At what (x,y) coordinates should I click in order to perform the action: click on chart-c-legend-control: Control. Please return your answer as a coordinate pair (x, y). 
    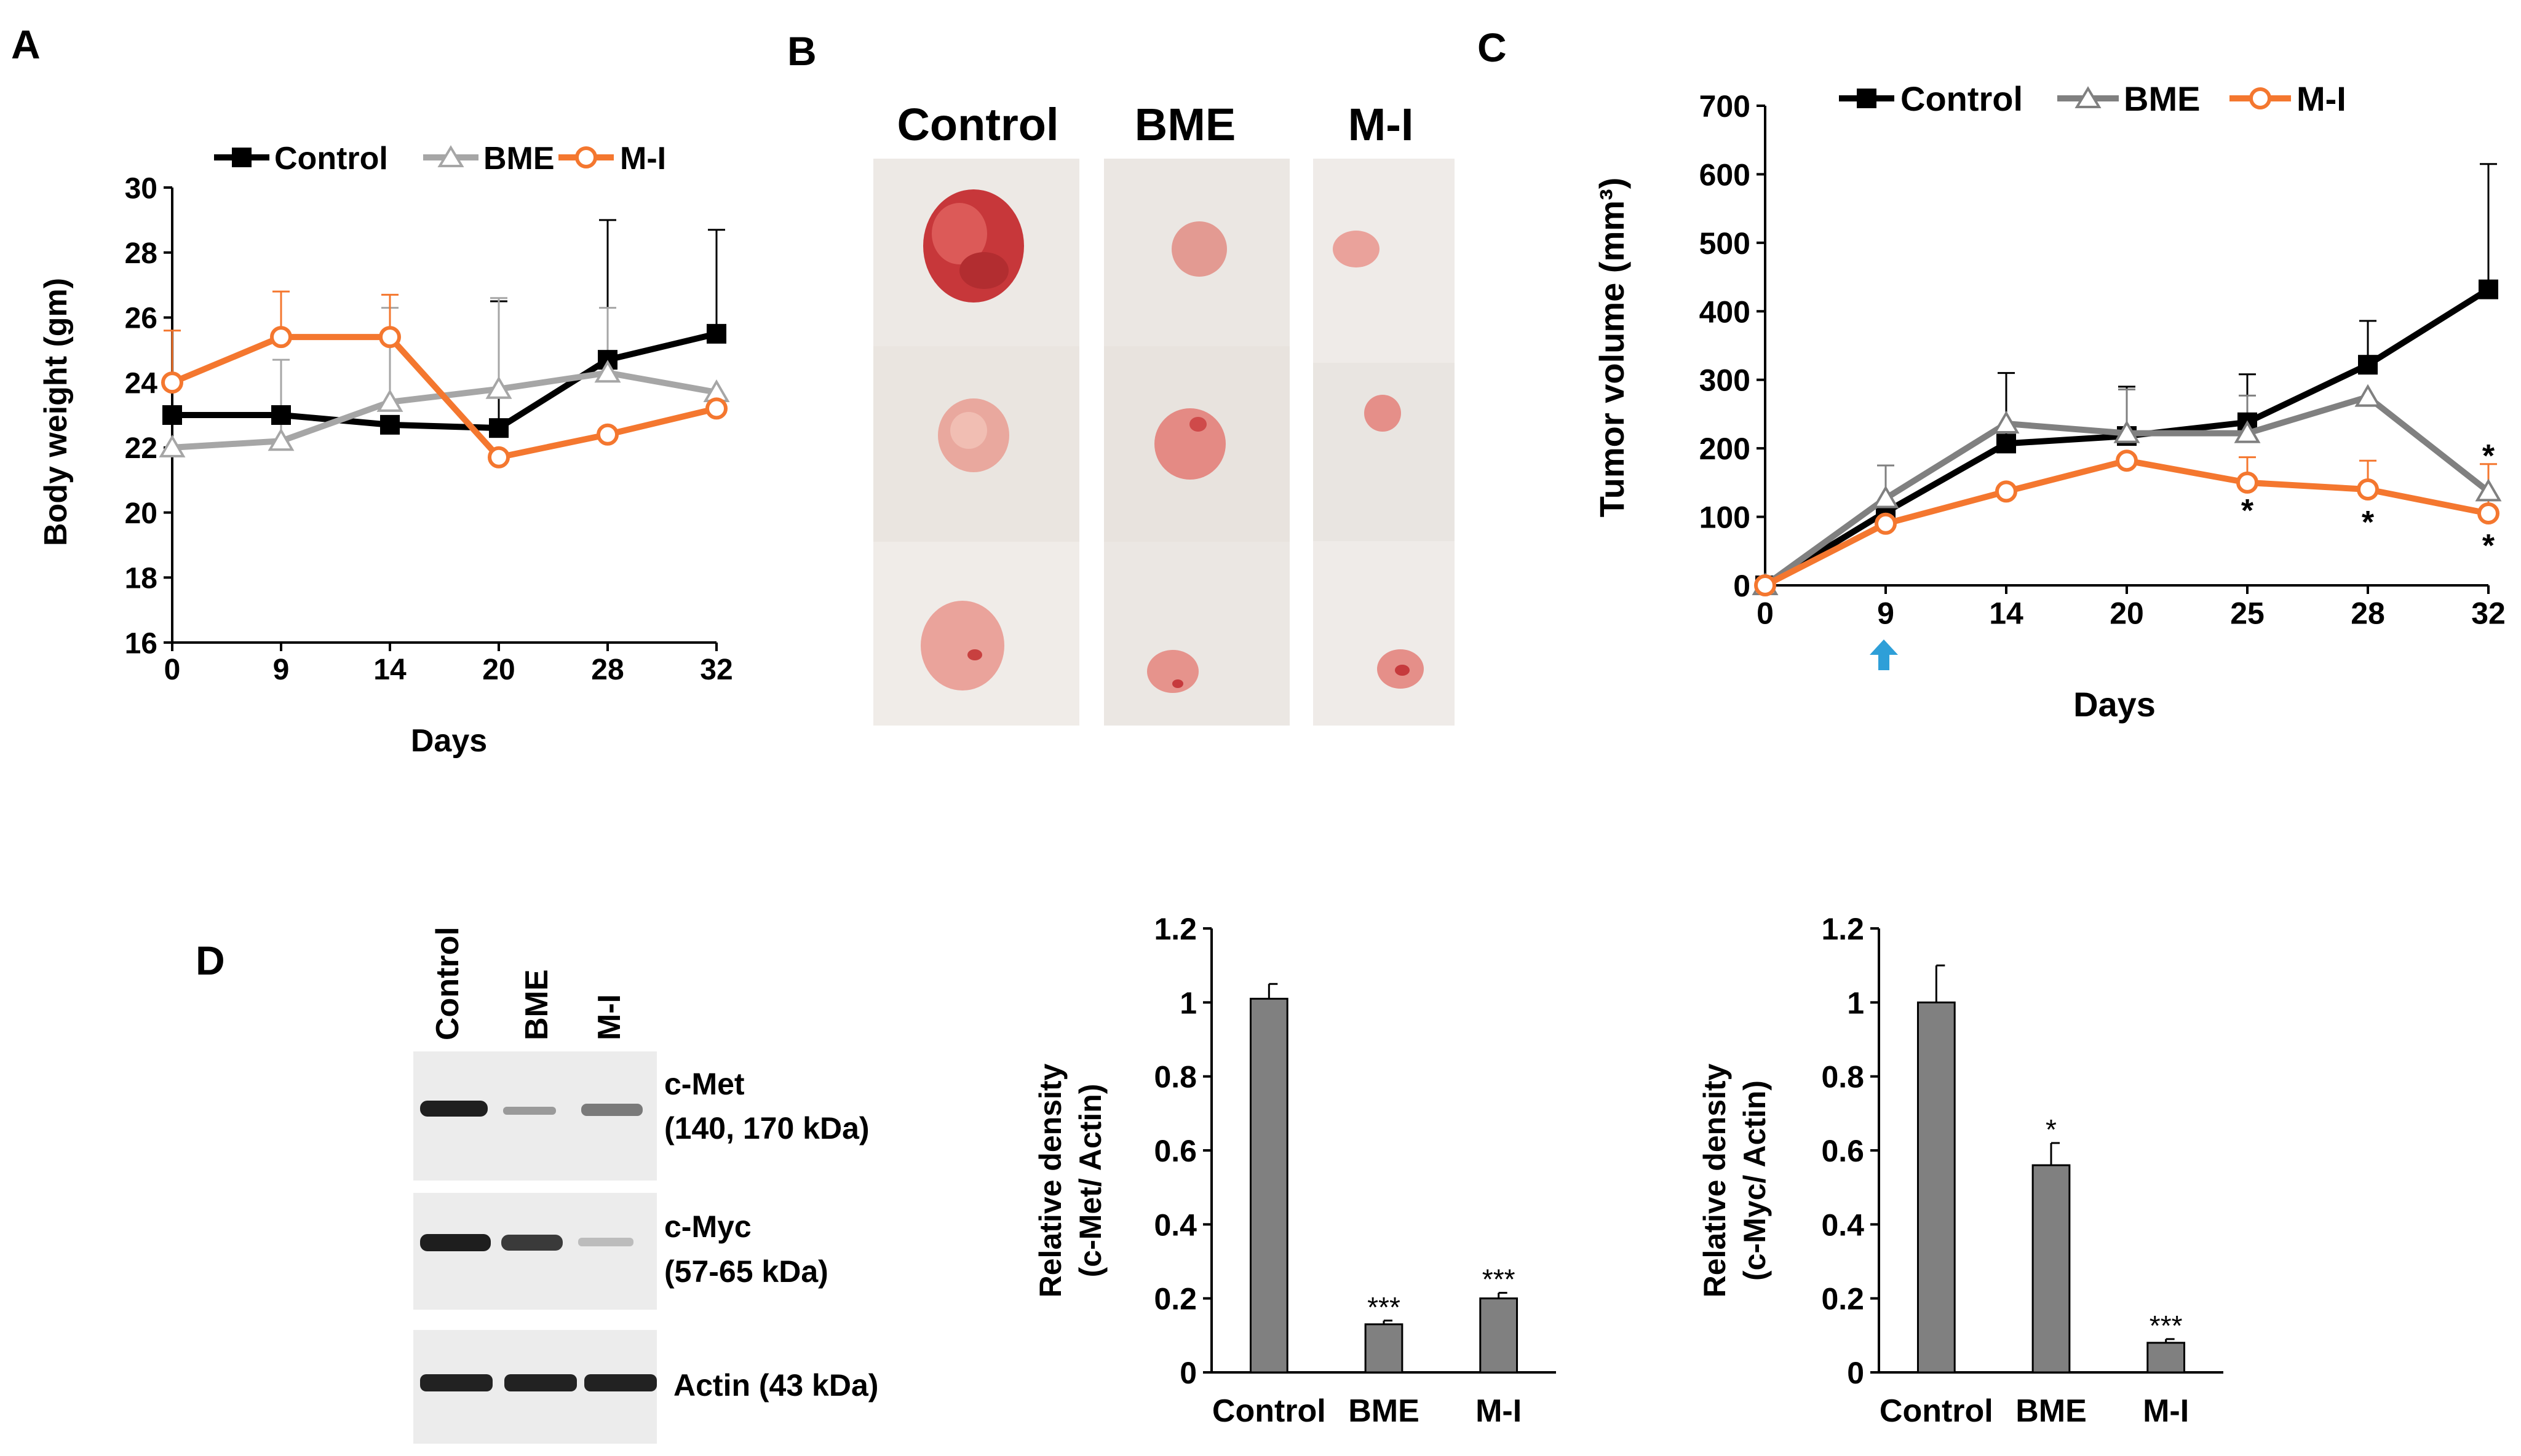
    Looking at the image, I should click on (1961, 98).